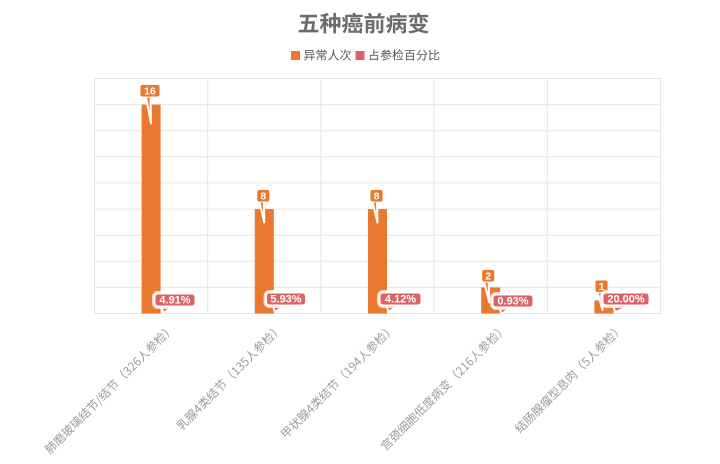 The height and width of the screenshot is (464, 720). Describe the element at coordinates (626, 300) in the screenshot. I see `svg-text: 20.00%` at that location.